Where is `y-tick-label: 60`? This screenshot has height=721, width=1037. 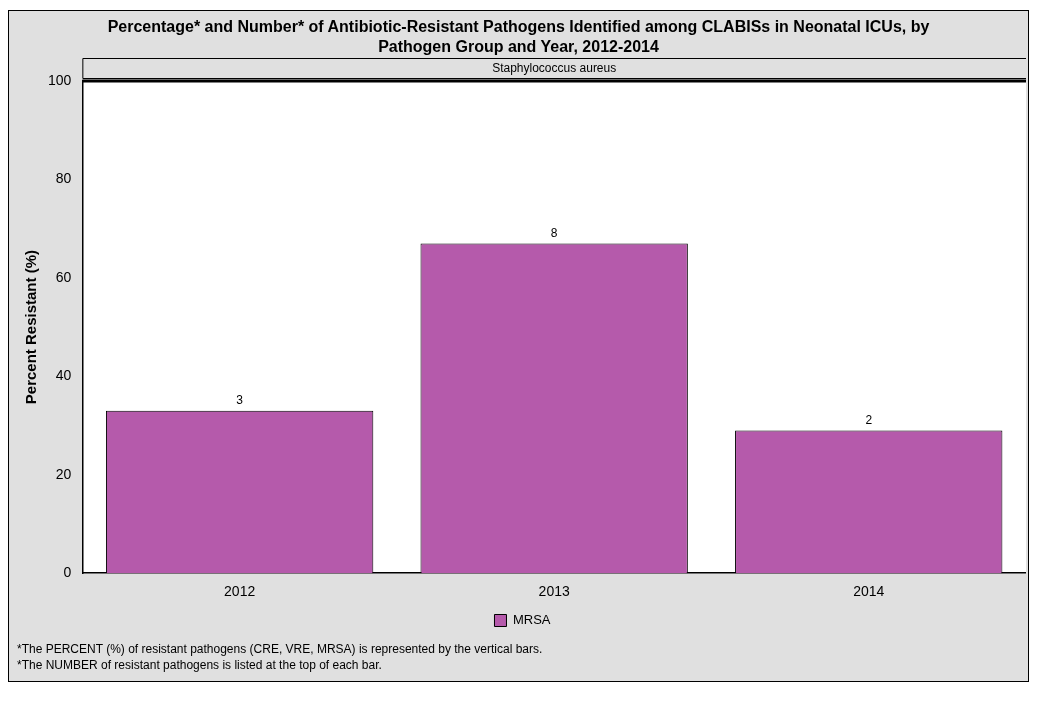
y-tick-label: 60 is located at coordinates (63, 276).